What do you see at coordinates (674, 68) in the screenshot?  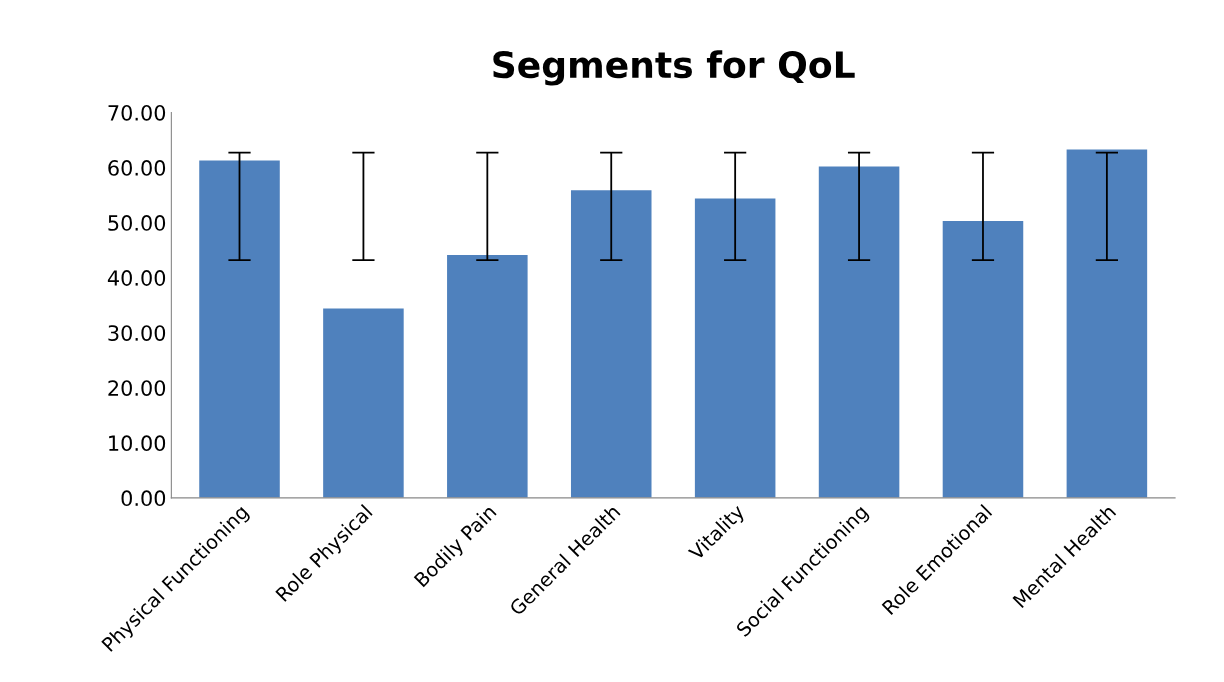 I see `chart-title: Segments for QoL` at bounding box center [674, 68].